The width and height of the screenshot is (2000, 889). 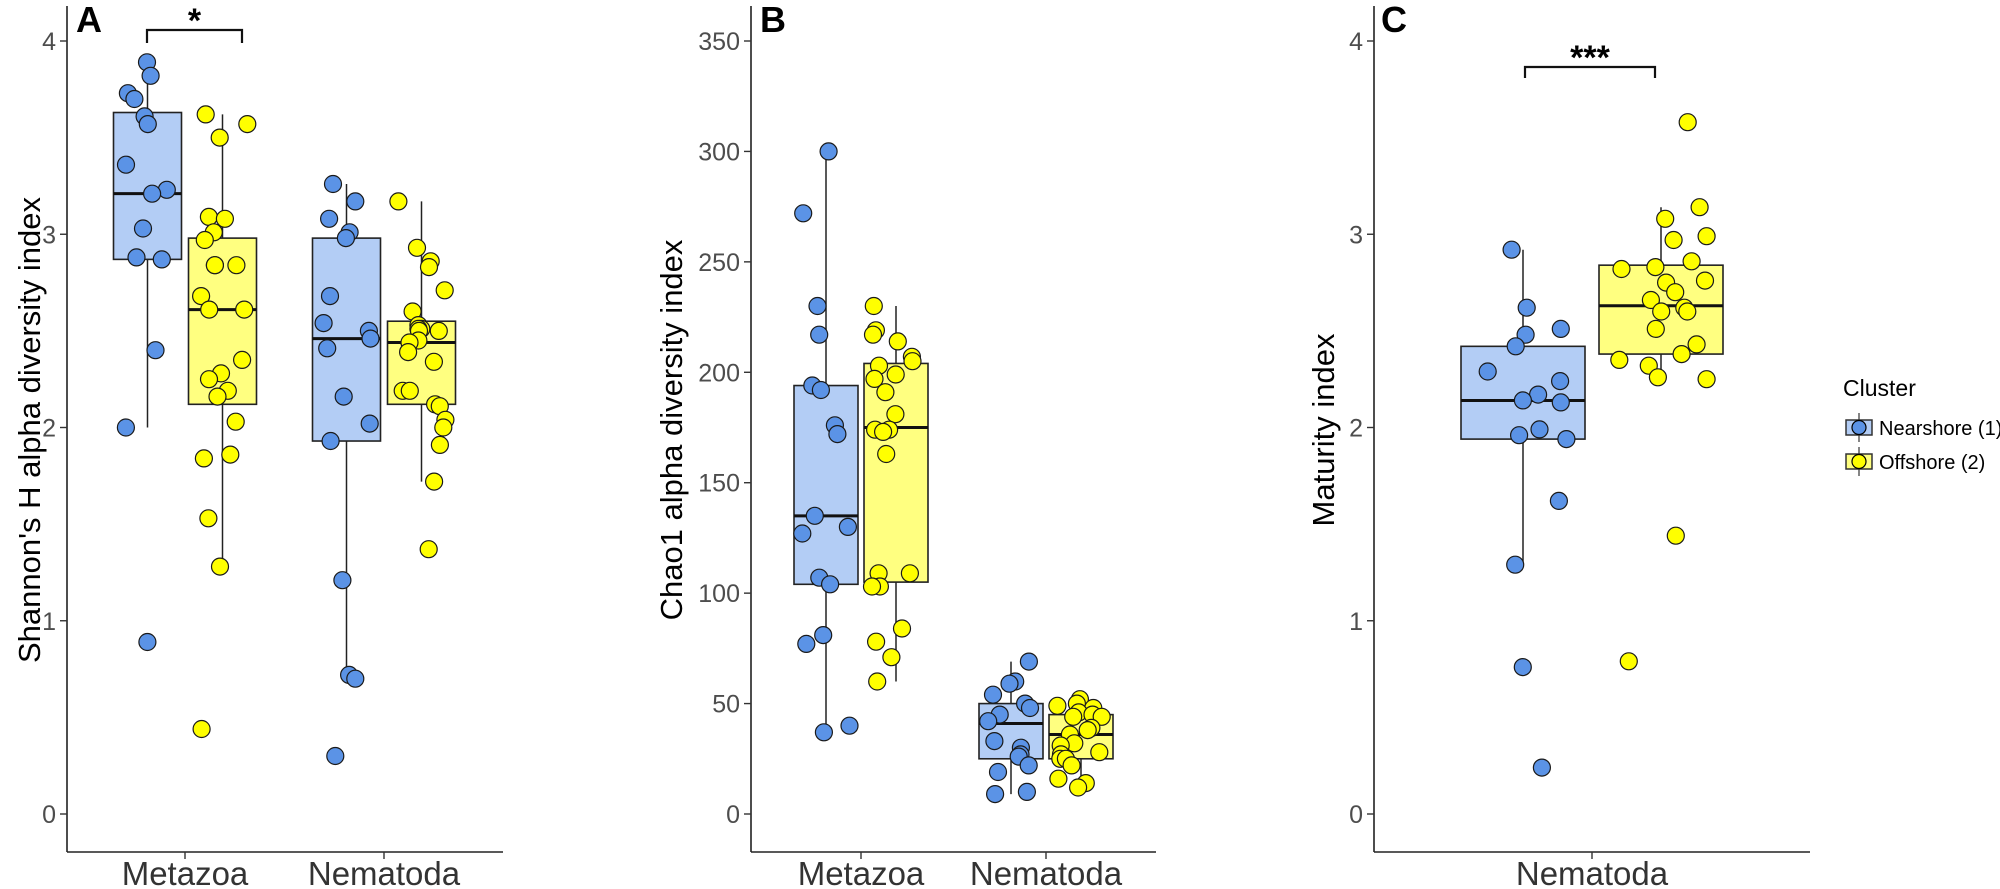 I want to click on box-nematoda-nearshore, so click(x=346, y=470).